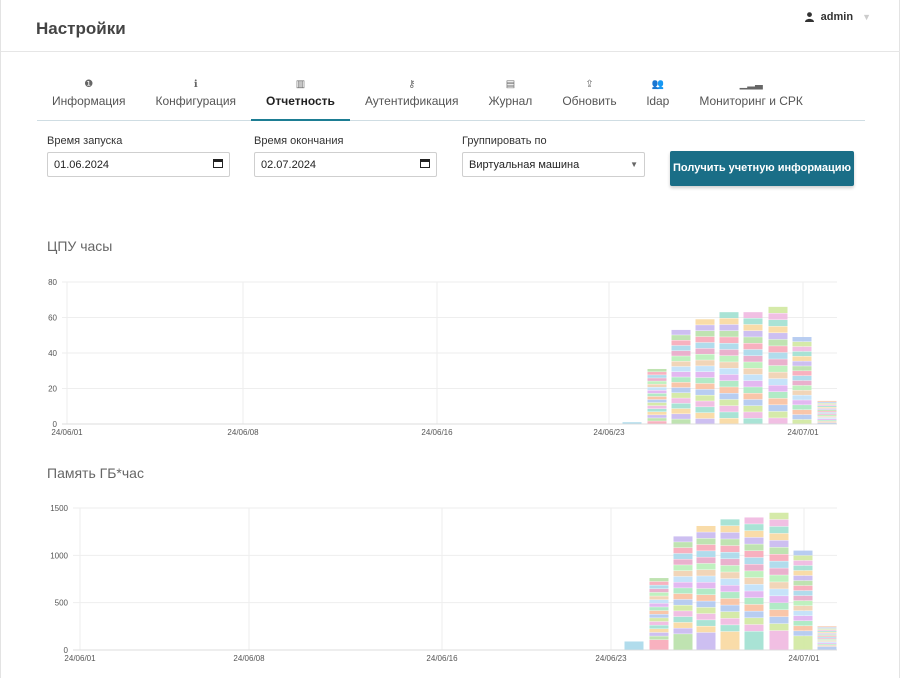 The image size is (900, 678). Describe the element at coordinates (751, 96) in the screenshot. I see `tab-7: ▁▂▃ Мониторинг и СРК` at that location.